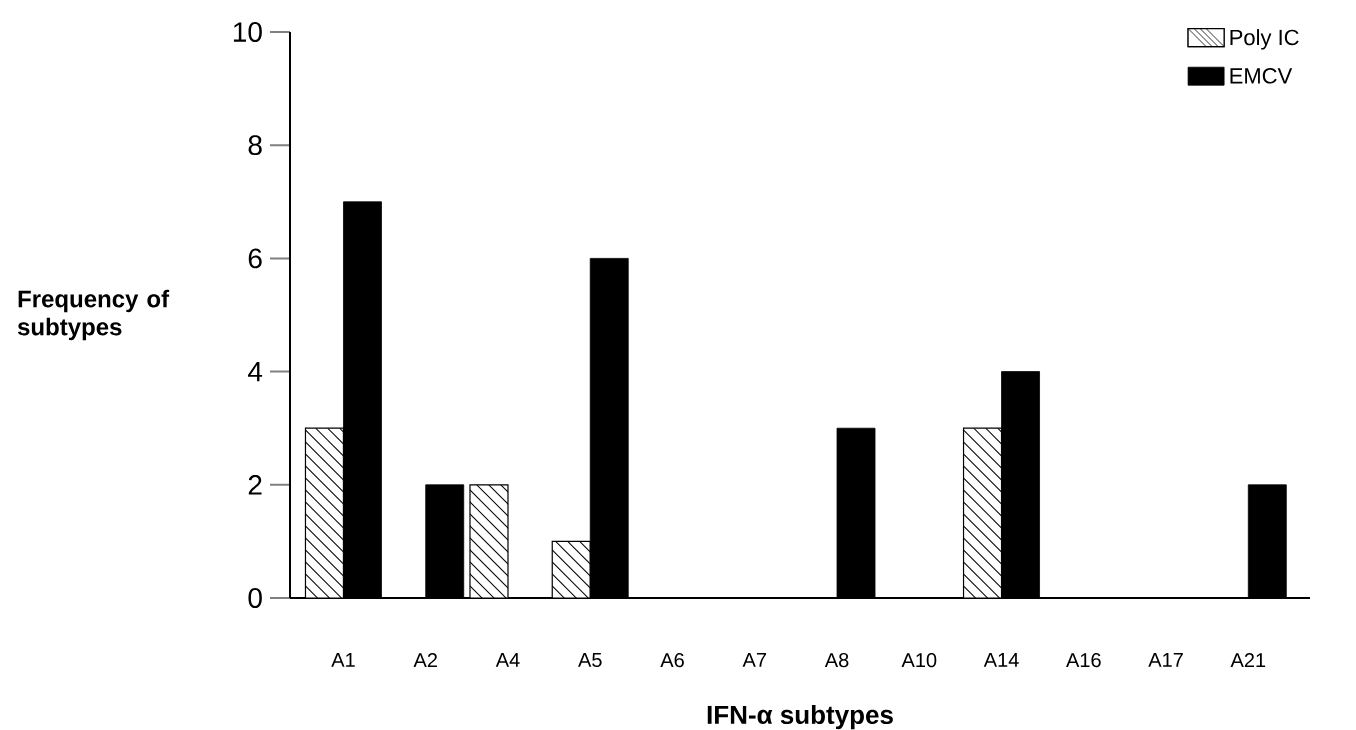 The height and width of the screenshot is (730, 1356). Describe the element at coordinates (800, 717) in the screenshot. I see `x-axis-title: IFN-α subtypes` at that location.